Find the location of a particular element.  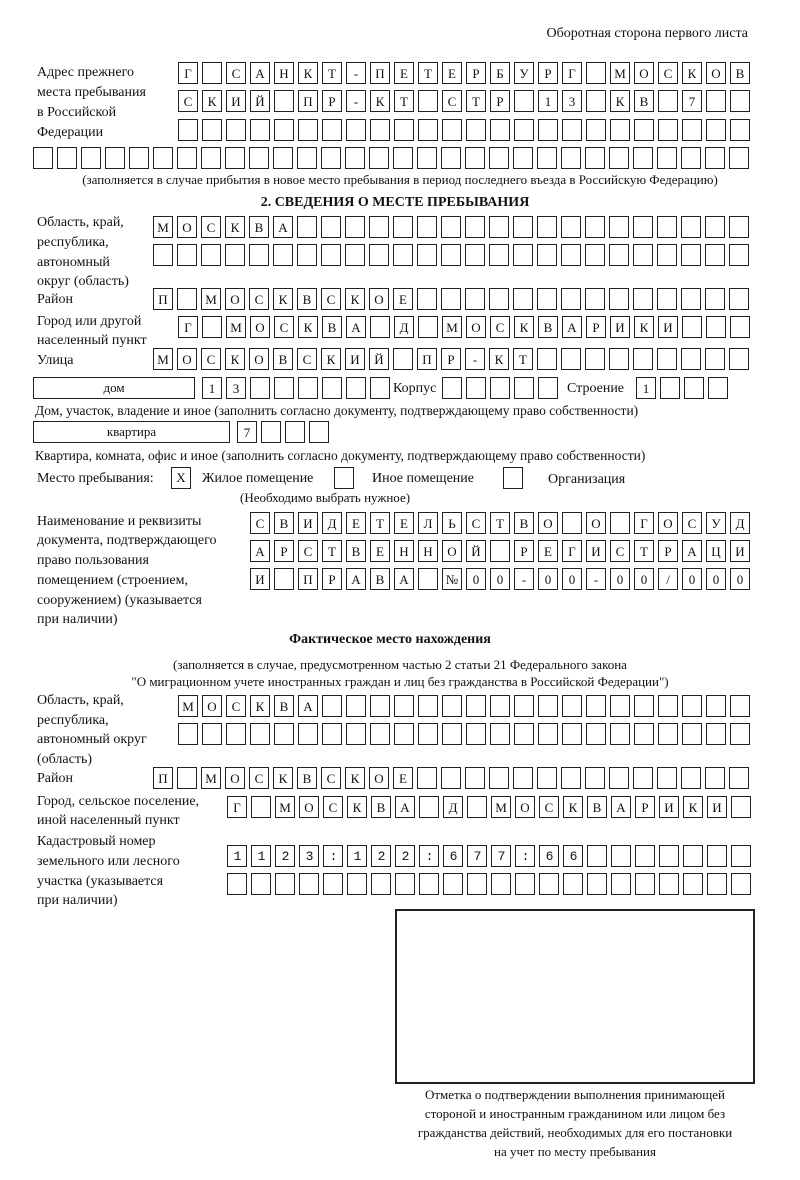

char-cell: М is located at coordinates (620, 73).